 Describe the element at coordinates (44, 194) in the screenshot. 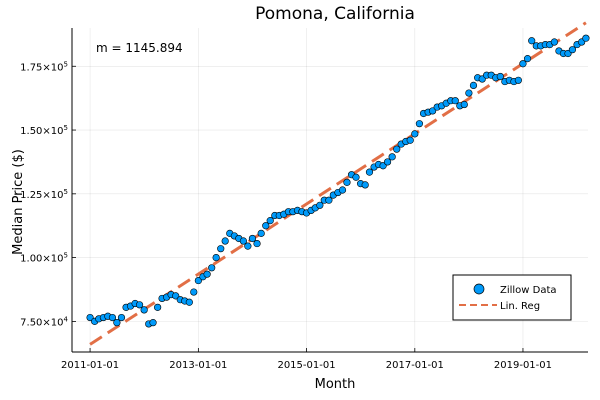

I see `y-tick-label: 1.25×105` at that location.